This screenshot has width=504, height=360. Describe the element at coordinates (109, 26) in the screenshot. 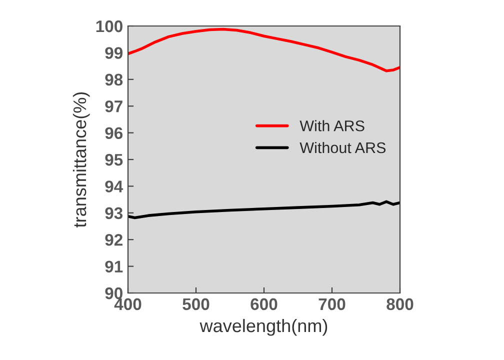

I see `y-tick-label: 100` at that location.